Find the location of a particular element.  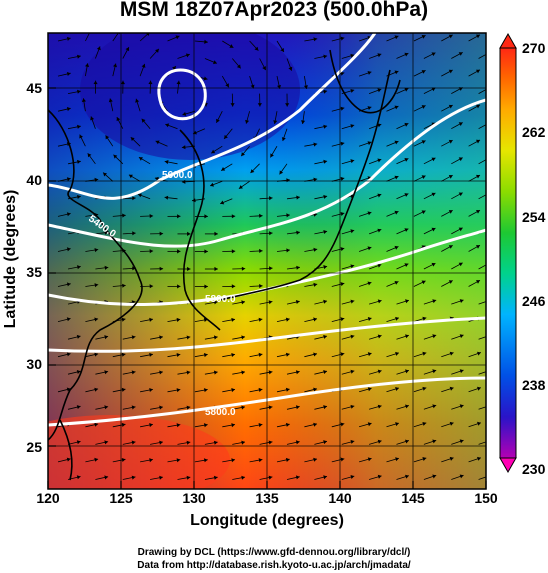

colorbar-label: 270 is located at coordinates (534, 48).